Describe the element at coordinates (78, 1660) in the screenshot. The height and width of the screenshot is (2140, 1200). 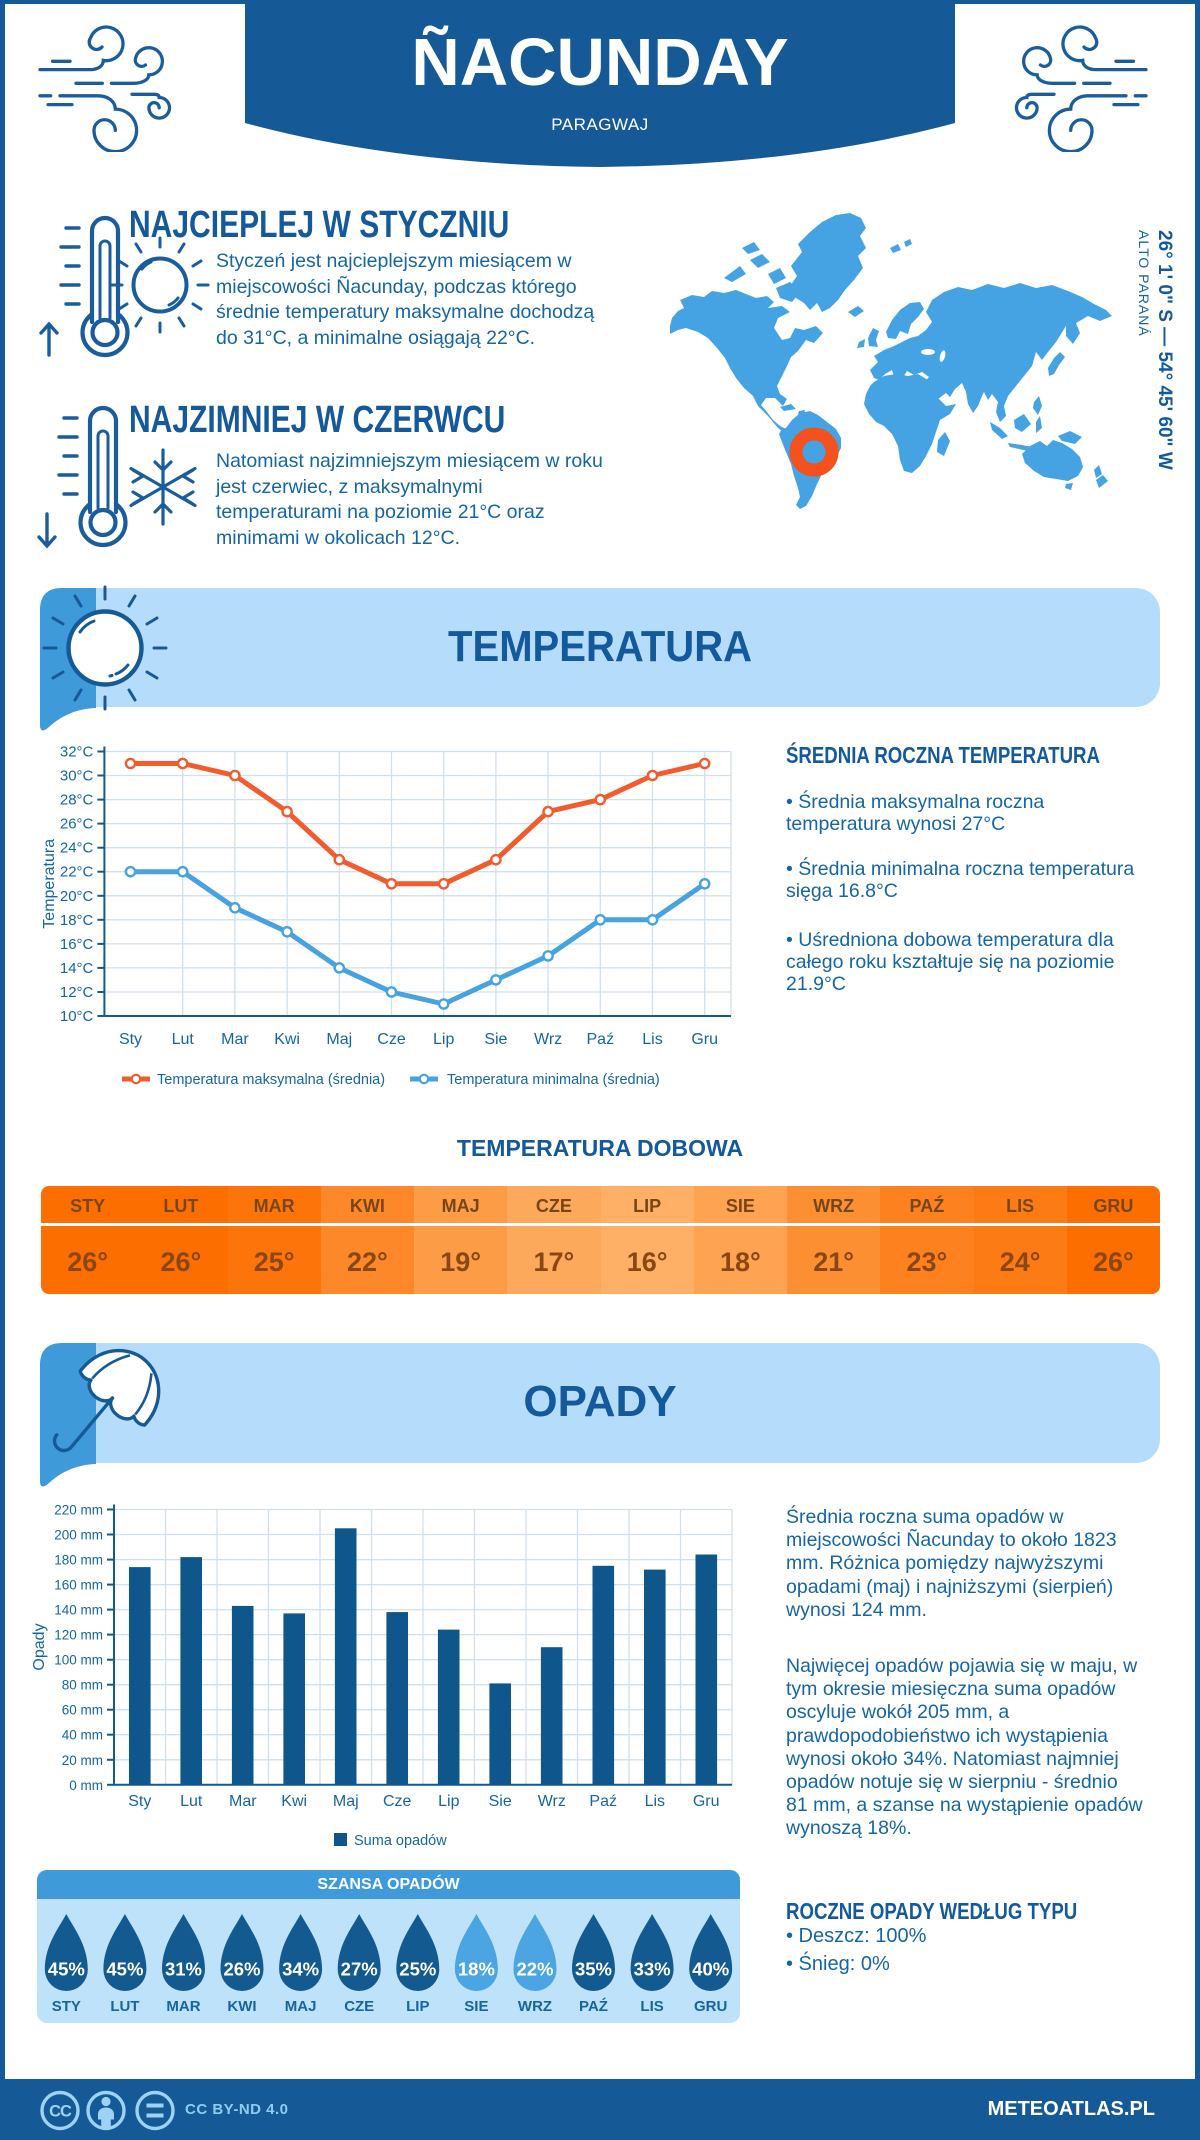
I see `svg-text: 100 mm` at that location.